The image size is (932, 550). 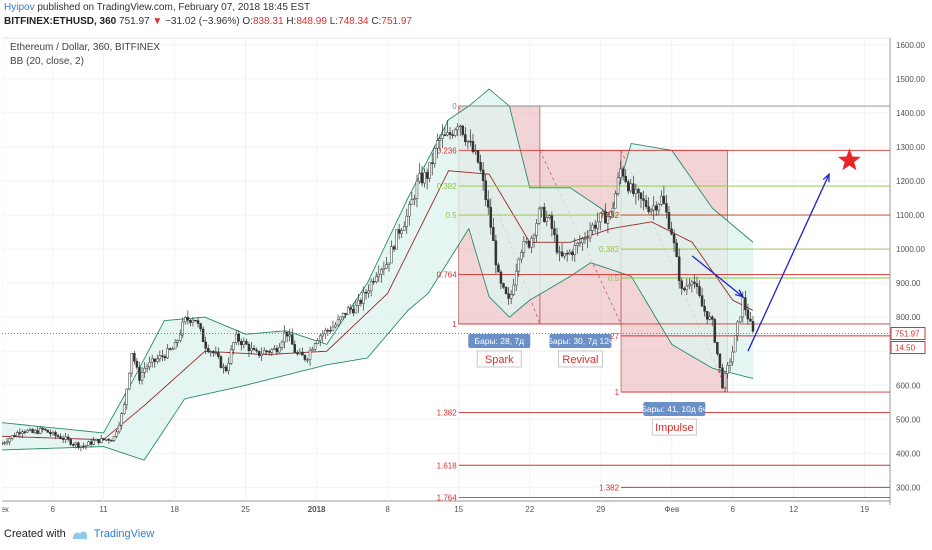 What do you see at coordinates (124, 534) in the screenshot?
I see `tradingview-brand: TradingView` at bounding box center [124, 534].